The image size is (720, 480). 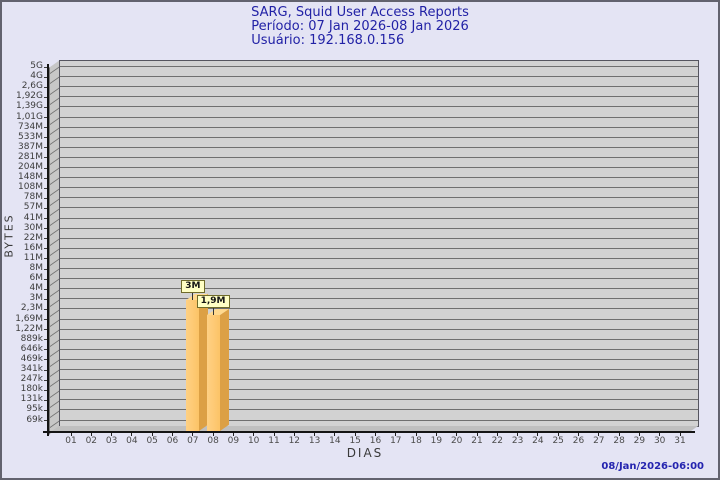 I want to click on y-tick-label: 1,01G, so click(x=29, y=116).